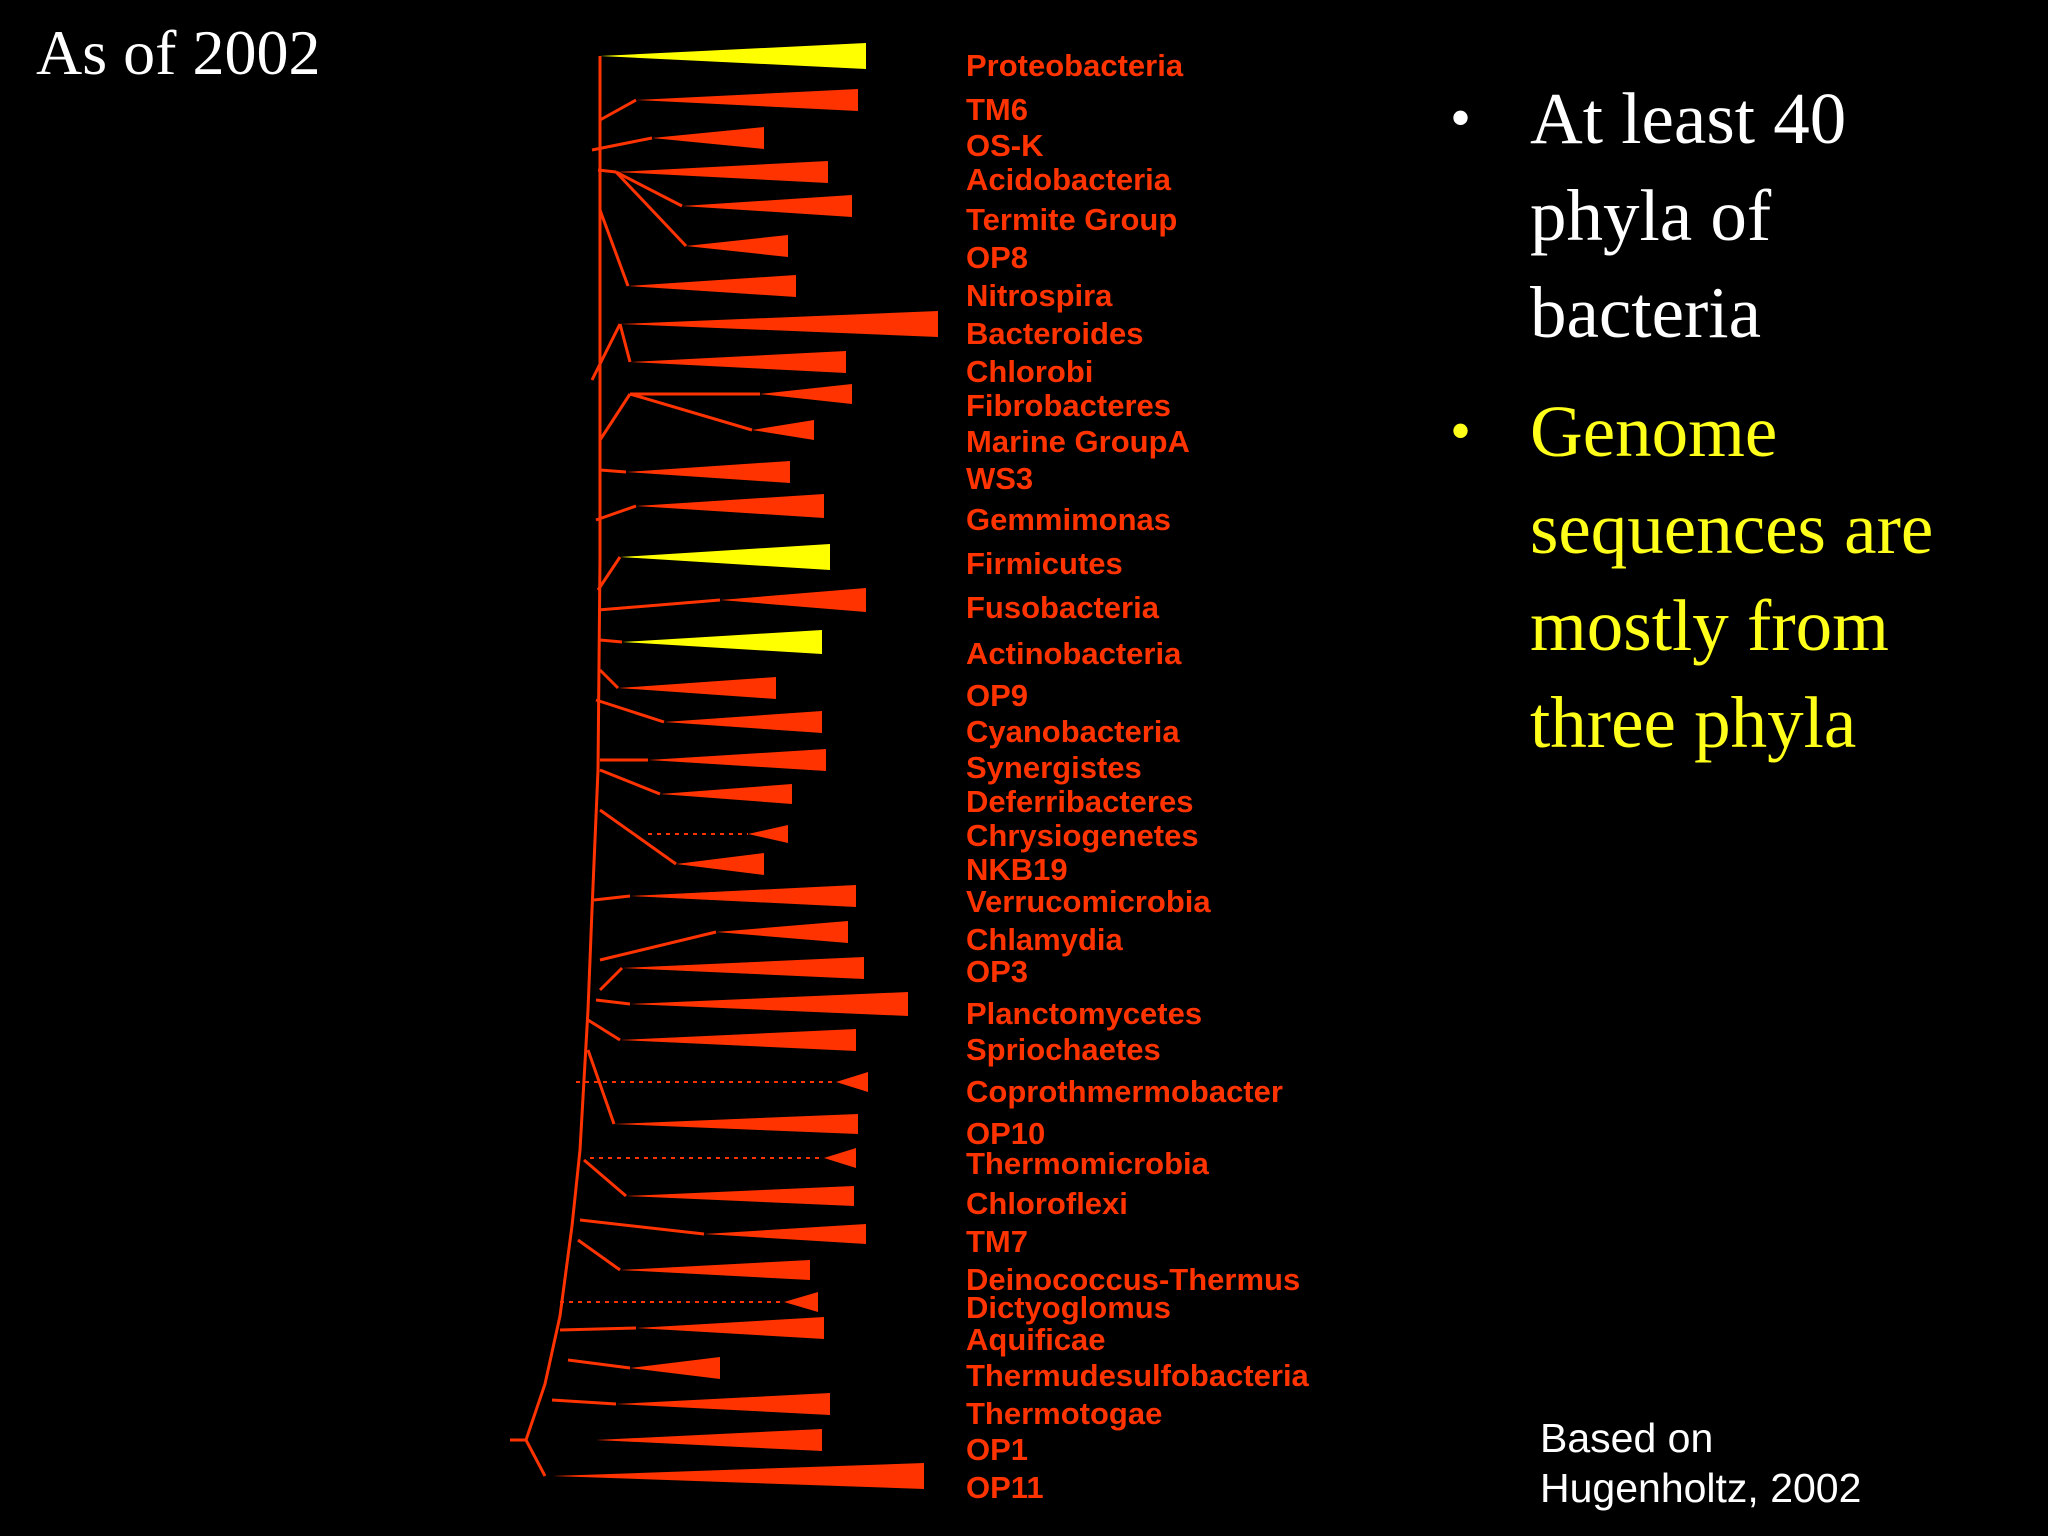 This screenshot has width=2048, height=1536. What do you see at coordinates (1063, 1049) in the screenshot?
I see `phylum-label: Spriochaetes` at bounding box center [1063, 1049].